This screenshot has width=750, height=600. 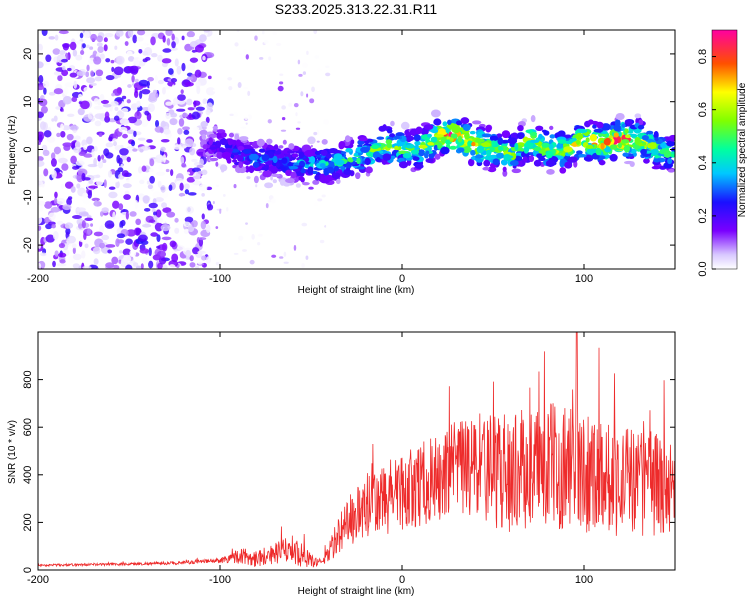 I want to click on y-tick-label: 0, so click(x=28, y=149).